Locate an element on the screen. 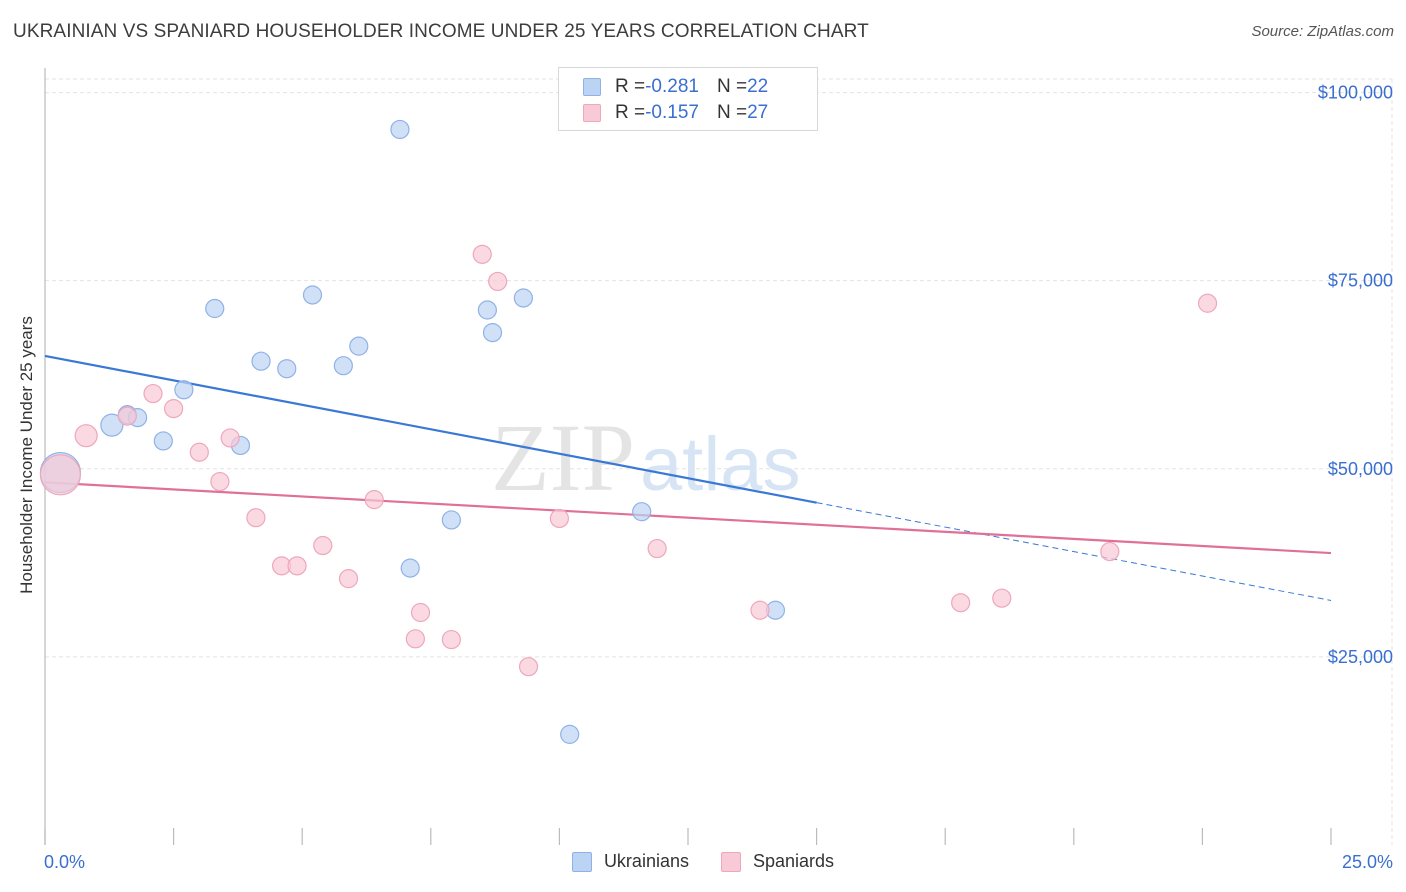  watermark: ZIP atlas is located at coordinates (646, 457).